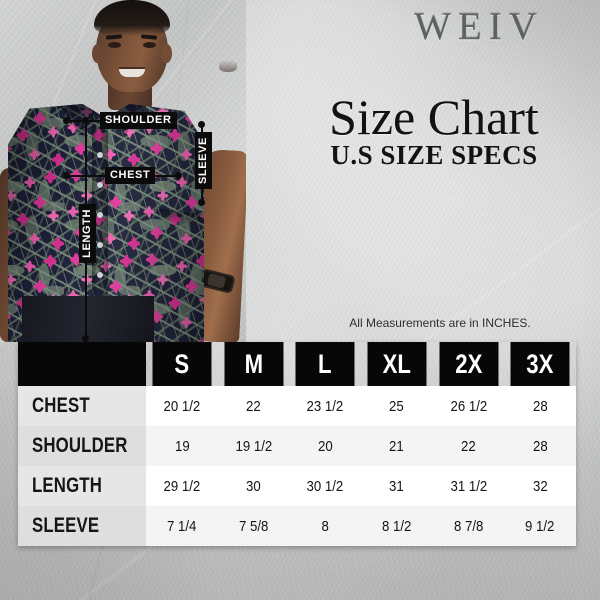  What do you see at coordinates (149, 45) in the screenshot?
I see `model-right-eye` at bounding box center [149, 45].